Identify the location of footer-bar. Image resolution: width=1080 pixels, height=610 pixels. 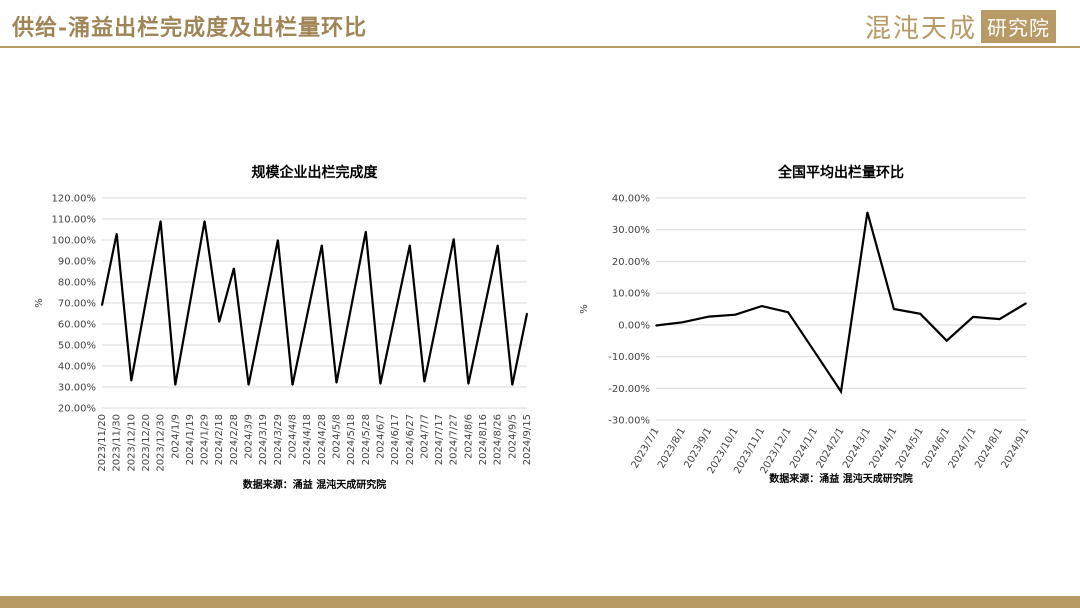
(540, 602).